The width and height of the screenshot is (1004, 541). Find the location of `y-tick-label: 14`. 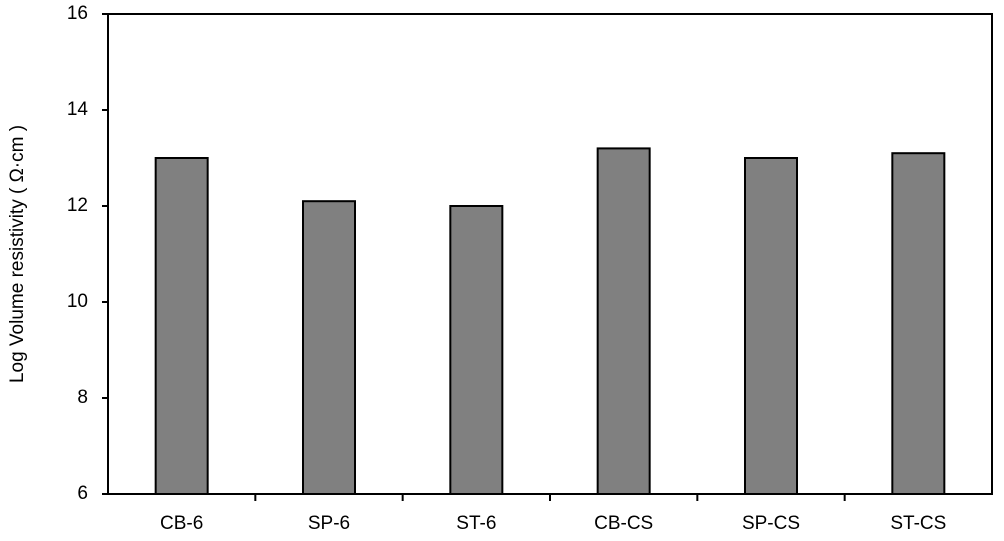

y-tick-label: 14 is located at coordinates (78, 109).